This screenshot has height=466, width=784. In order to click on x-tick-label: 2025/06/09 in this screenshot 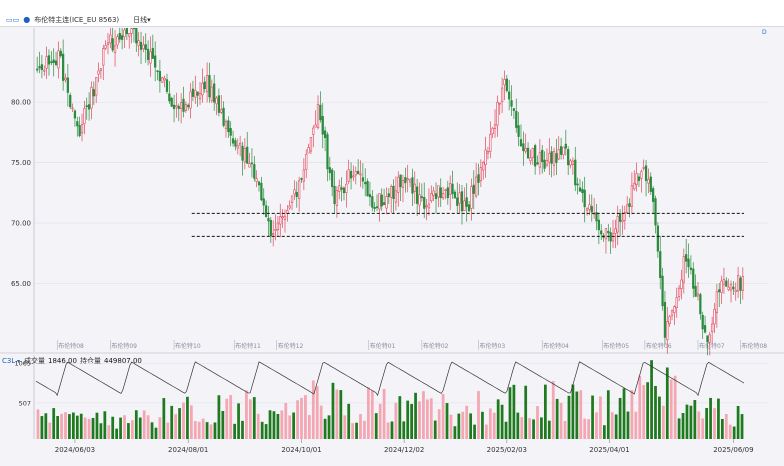, I will do `click(733, 450)`.